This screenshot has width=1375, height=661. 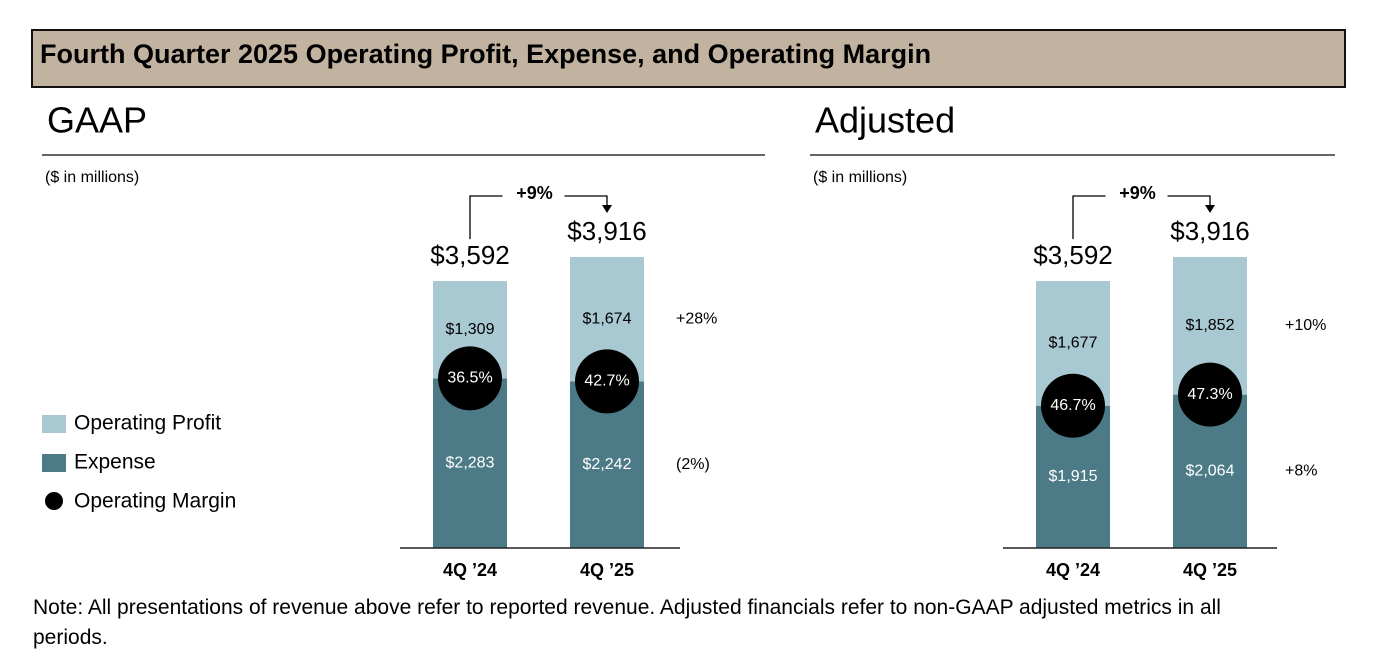 What do you see at coordinates (155, 501) in the screenshot?
I see `legend-label: Operating Margin` at bounding box center [155, 501].